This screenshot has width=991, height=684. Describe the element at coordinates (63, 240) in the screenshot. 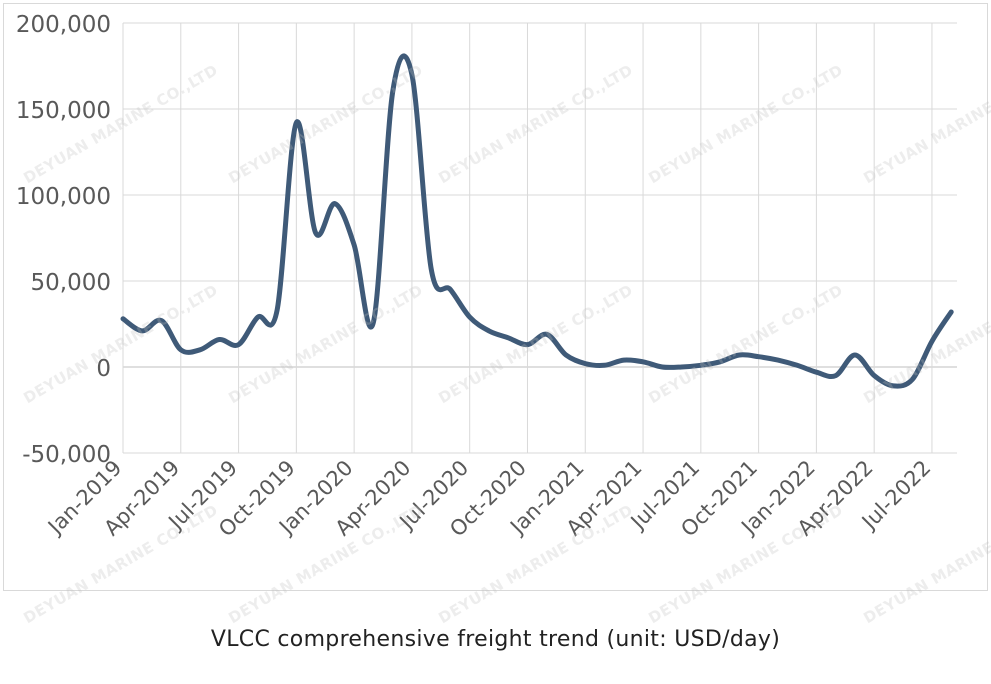

I see `y-axis: -50,000 0 50,000 100,000 150,000 200,000` at that location.